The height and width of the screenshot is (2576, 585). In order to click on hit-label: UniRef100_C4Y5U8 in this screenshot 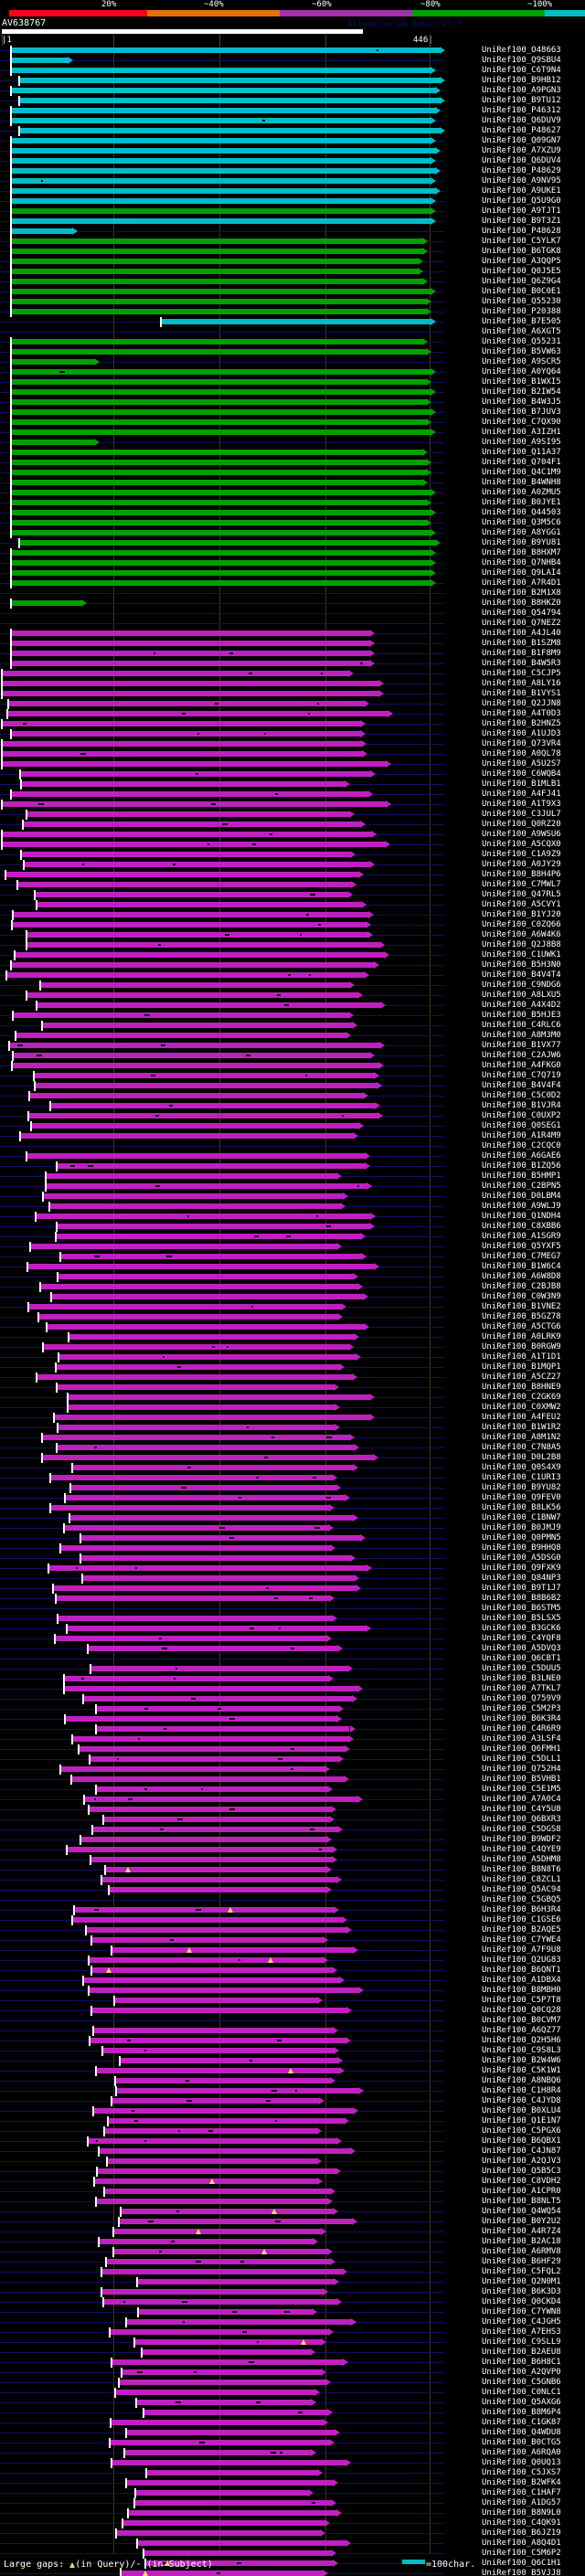, I will do `click(521, 1809)`.